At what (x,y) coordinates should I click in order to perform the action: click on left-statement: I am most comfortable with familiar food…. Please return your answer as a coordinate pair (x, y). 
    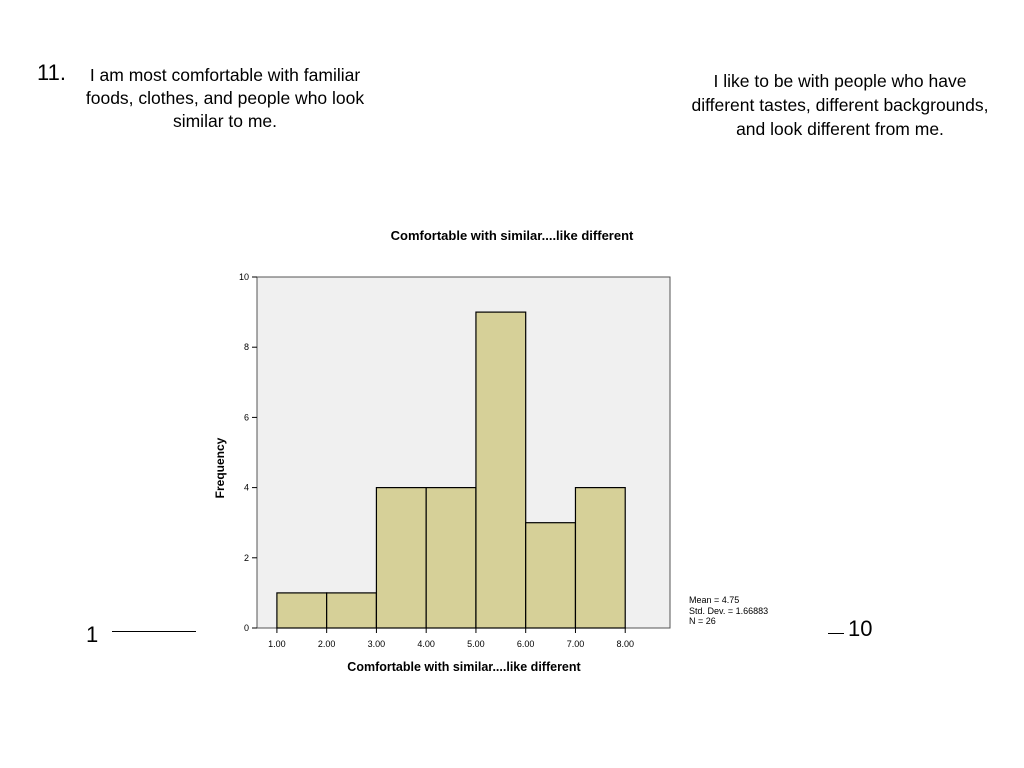
    Looking at the image, I should click on (225, 98).